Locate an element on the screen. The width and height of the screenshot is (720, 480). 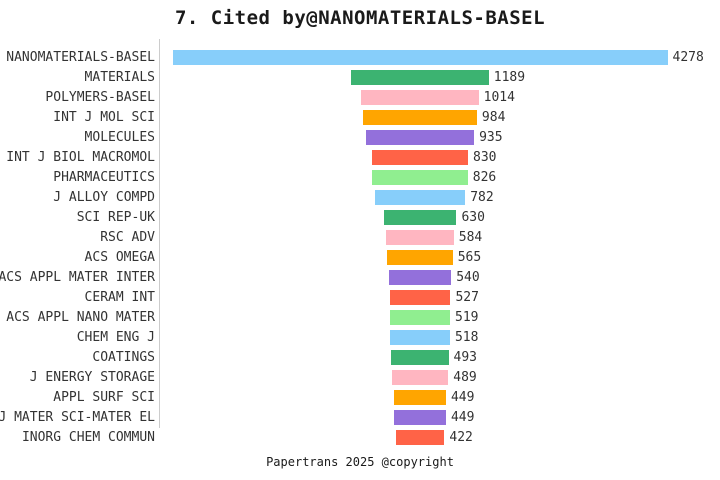
category-label: INORG CHEM COMMUN is located at coordinates (88, 437).